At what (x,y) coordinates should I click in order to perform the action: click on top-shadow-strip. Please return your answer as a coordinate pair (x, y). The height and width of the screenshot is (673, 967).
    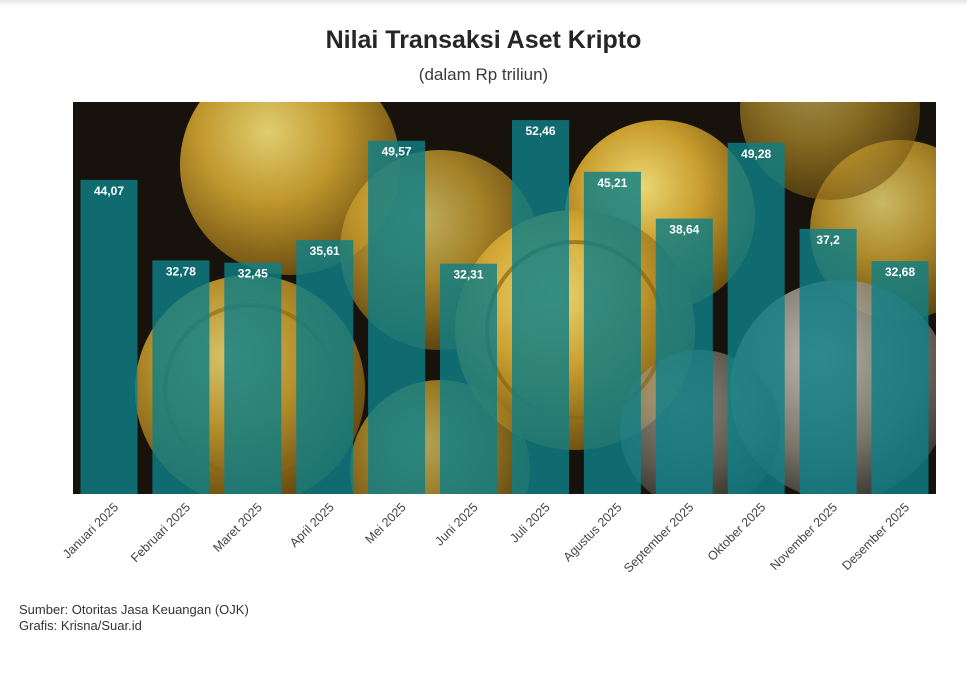
    Looking at the image, I should click on (483, 3).